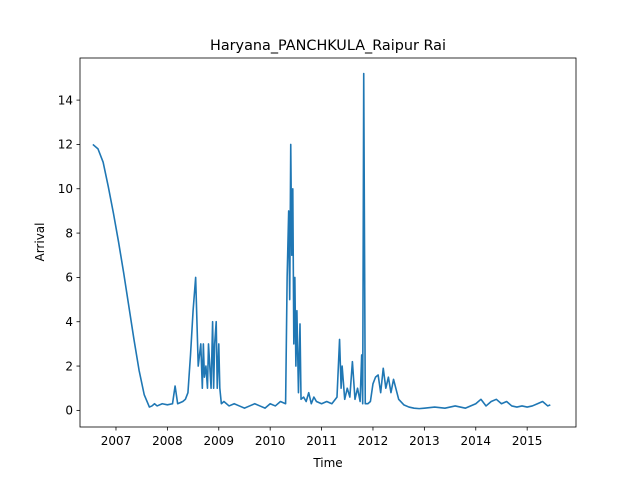  What do you see at coordinates (40, 242) in the screenshot?
I see `y-axis-label: Arrival` at bounding box center [40, 242].